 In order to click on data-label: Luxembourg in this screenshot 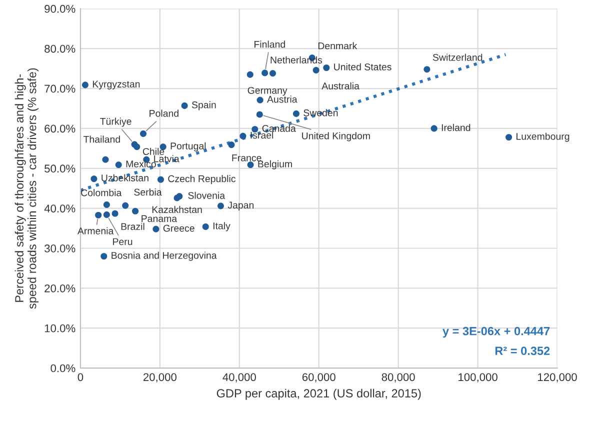, I will do `click(543, 137)`.